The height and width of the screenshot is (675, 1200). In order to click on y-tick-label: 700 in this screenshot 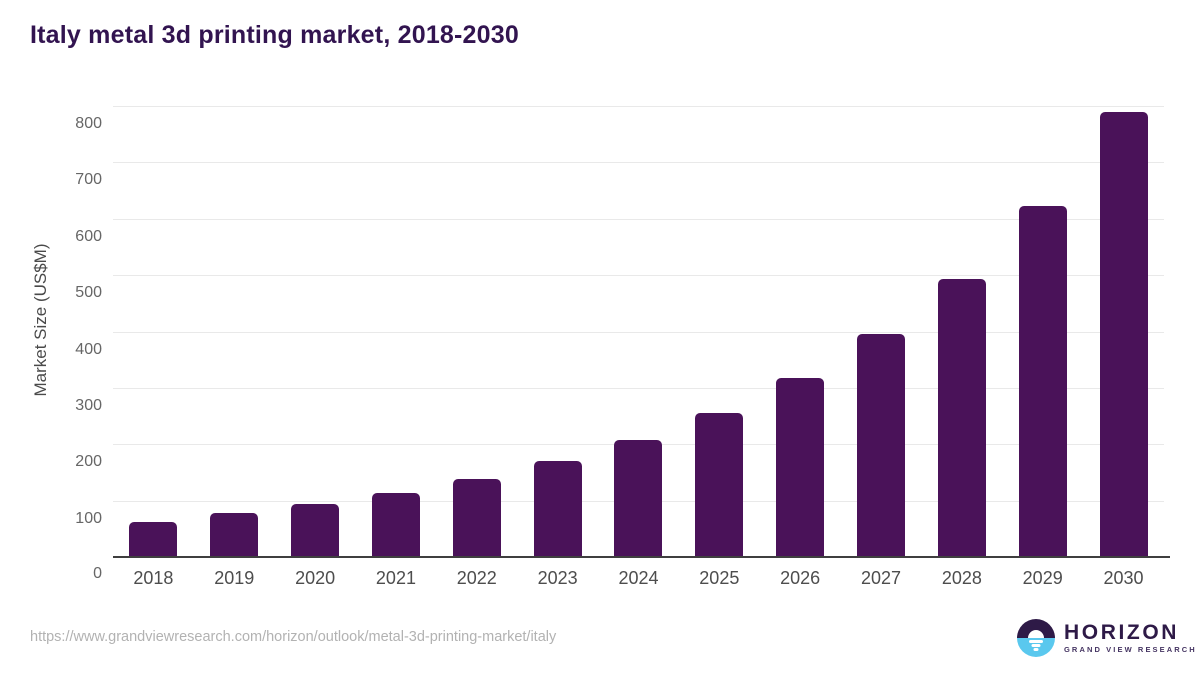, I will do `click(88, 180)`.